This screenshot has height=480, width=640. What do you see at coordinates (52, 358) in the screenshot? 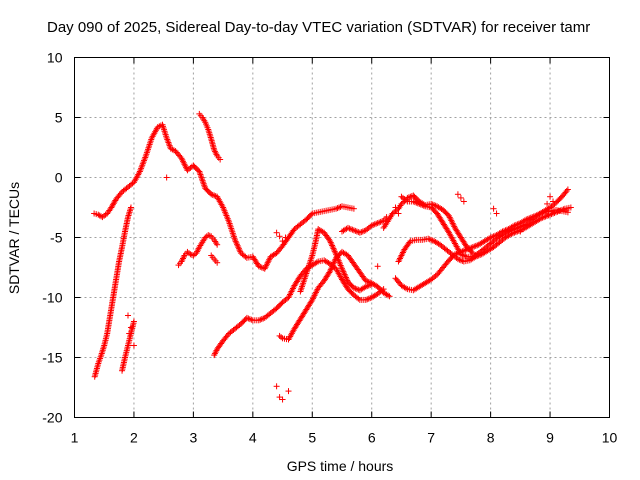
I see `y-tick-label: -15` at bounding box center [52, 358].